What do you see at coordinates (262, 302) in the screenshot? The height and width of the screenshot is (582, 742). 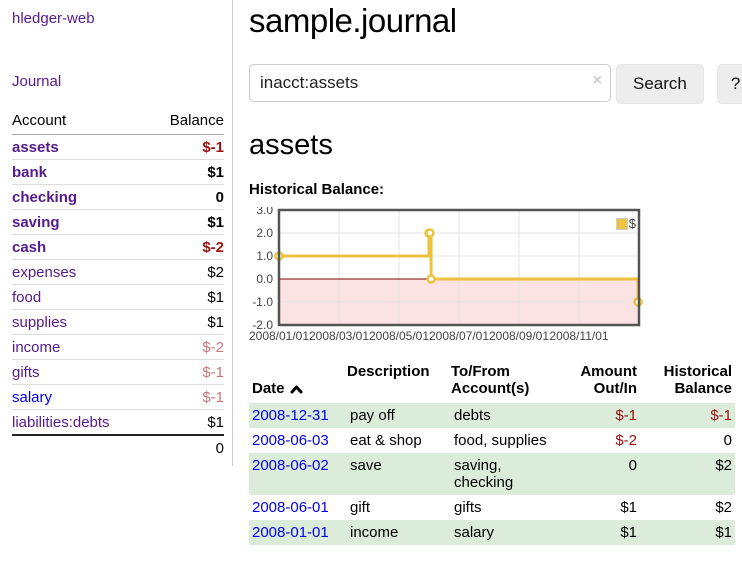 I see `svg-text: -1.0` at bounding box center [262, 302].